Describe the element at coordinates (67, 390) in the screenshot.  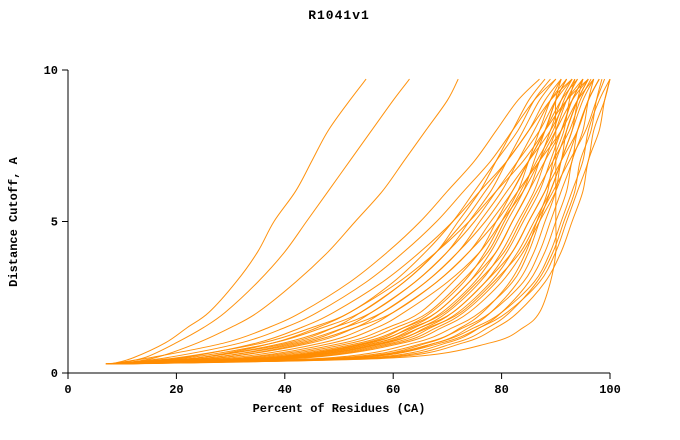
I see `x-tick-label: 0` at that location.